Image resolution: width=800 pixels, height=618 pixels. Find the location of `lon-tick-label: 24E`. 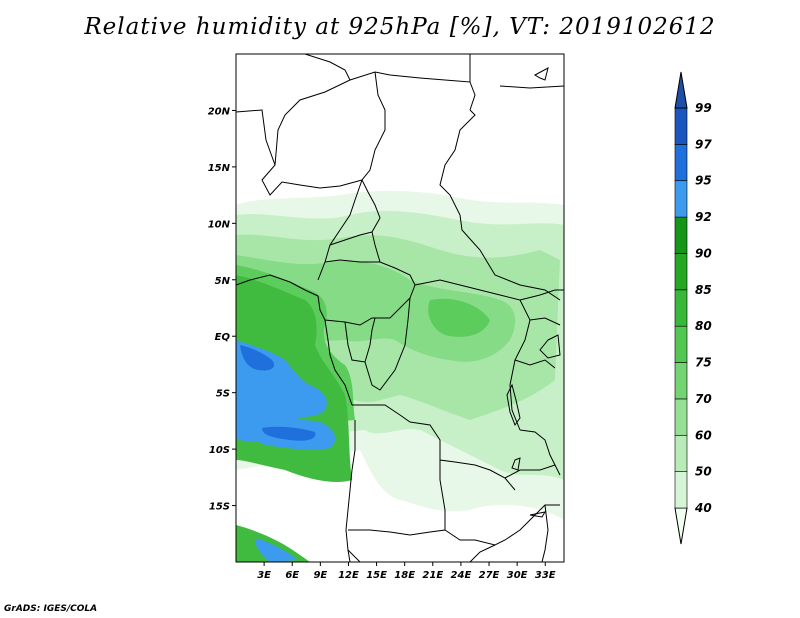

lon-tick-label: 24E is located at coordinates (461, 575).